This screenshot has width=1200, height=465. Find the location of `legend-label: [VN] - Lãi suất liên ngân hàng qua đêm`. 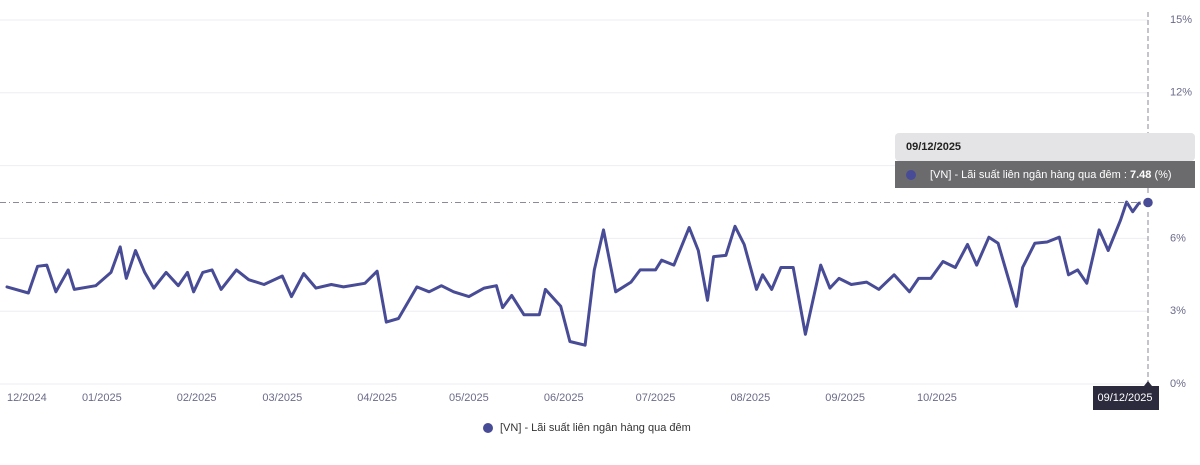

legend-label: [VN] - Lãi suất liên ngân hàng qua đêm is located at coordinates (595, 428).